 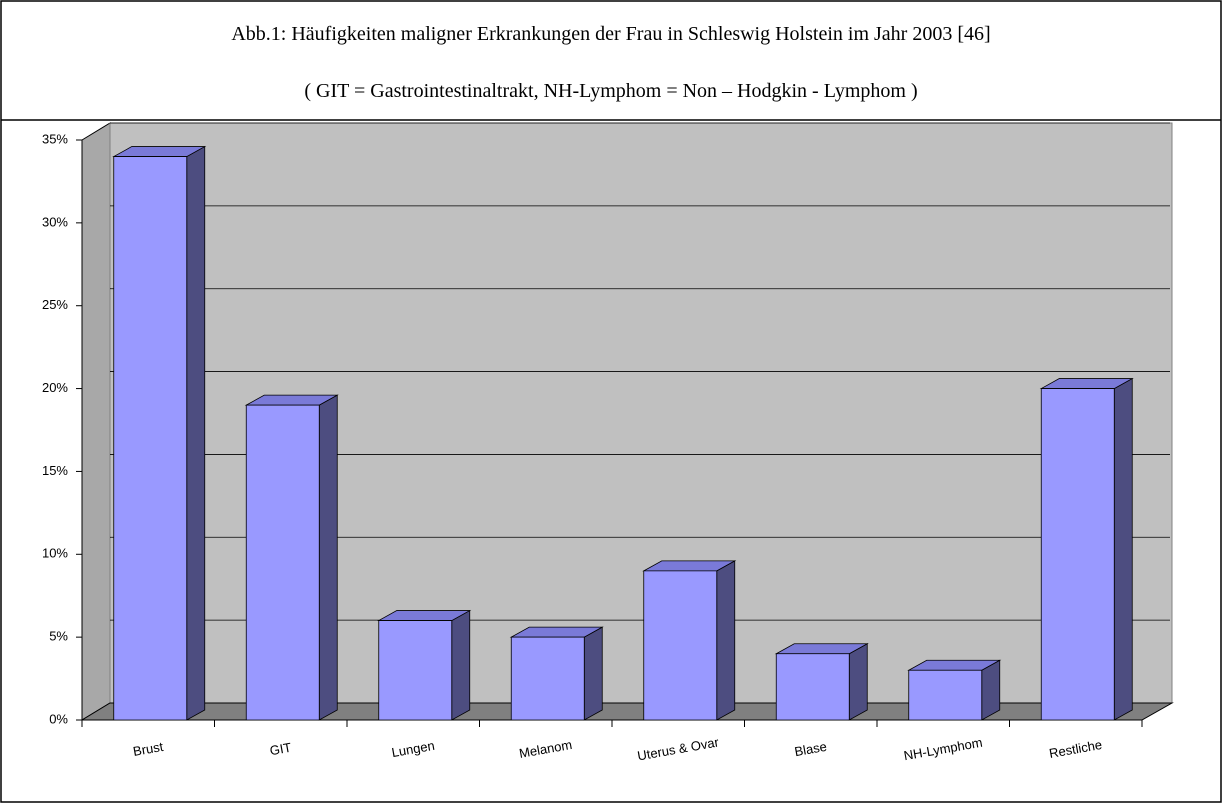 What do you see at coordinates (281, 749) in the screenshot?
I see `x-tick-label: GIT` at bounding box center [281, 749].